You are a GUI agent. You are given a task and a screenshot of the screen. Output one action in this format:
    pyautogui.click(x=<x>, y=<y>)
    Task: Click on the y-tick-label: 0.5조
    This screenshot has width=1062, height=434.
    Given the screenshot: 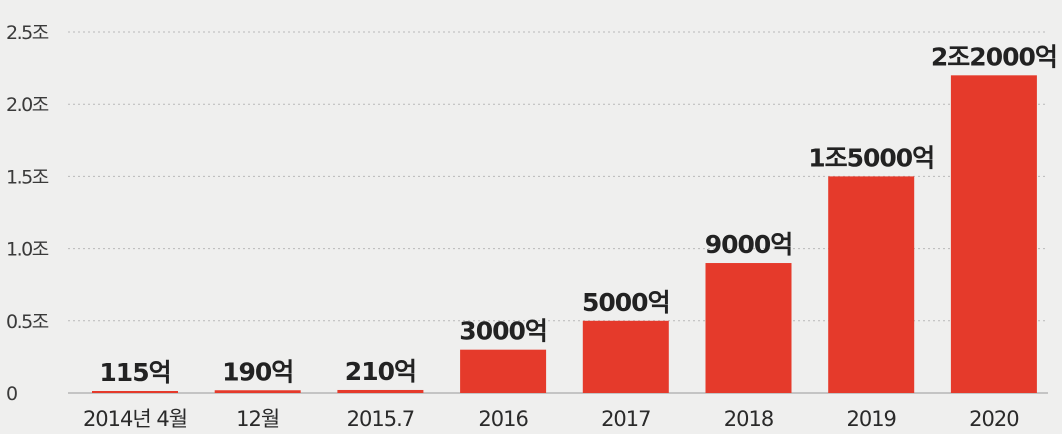 What is the action you would take?
    pyautogui.click(x=27, y=322)
    